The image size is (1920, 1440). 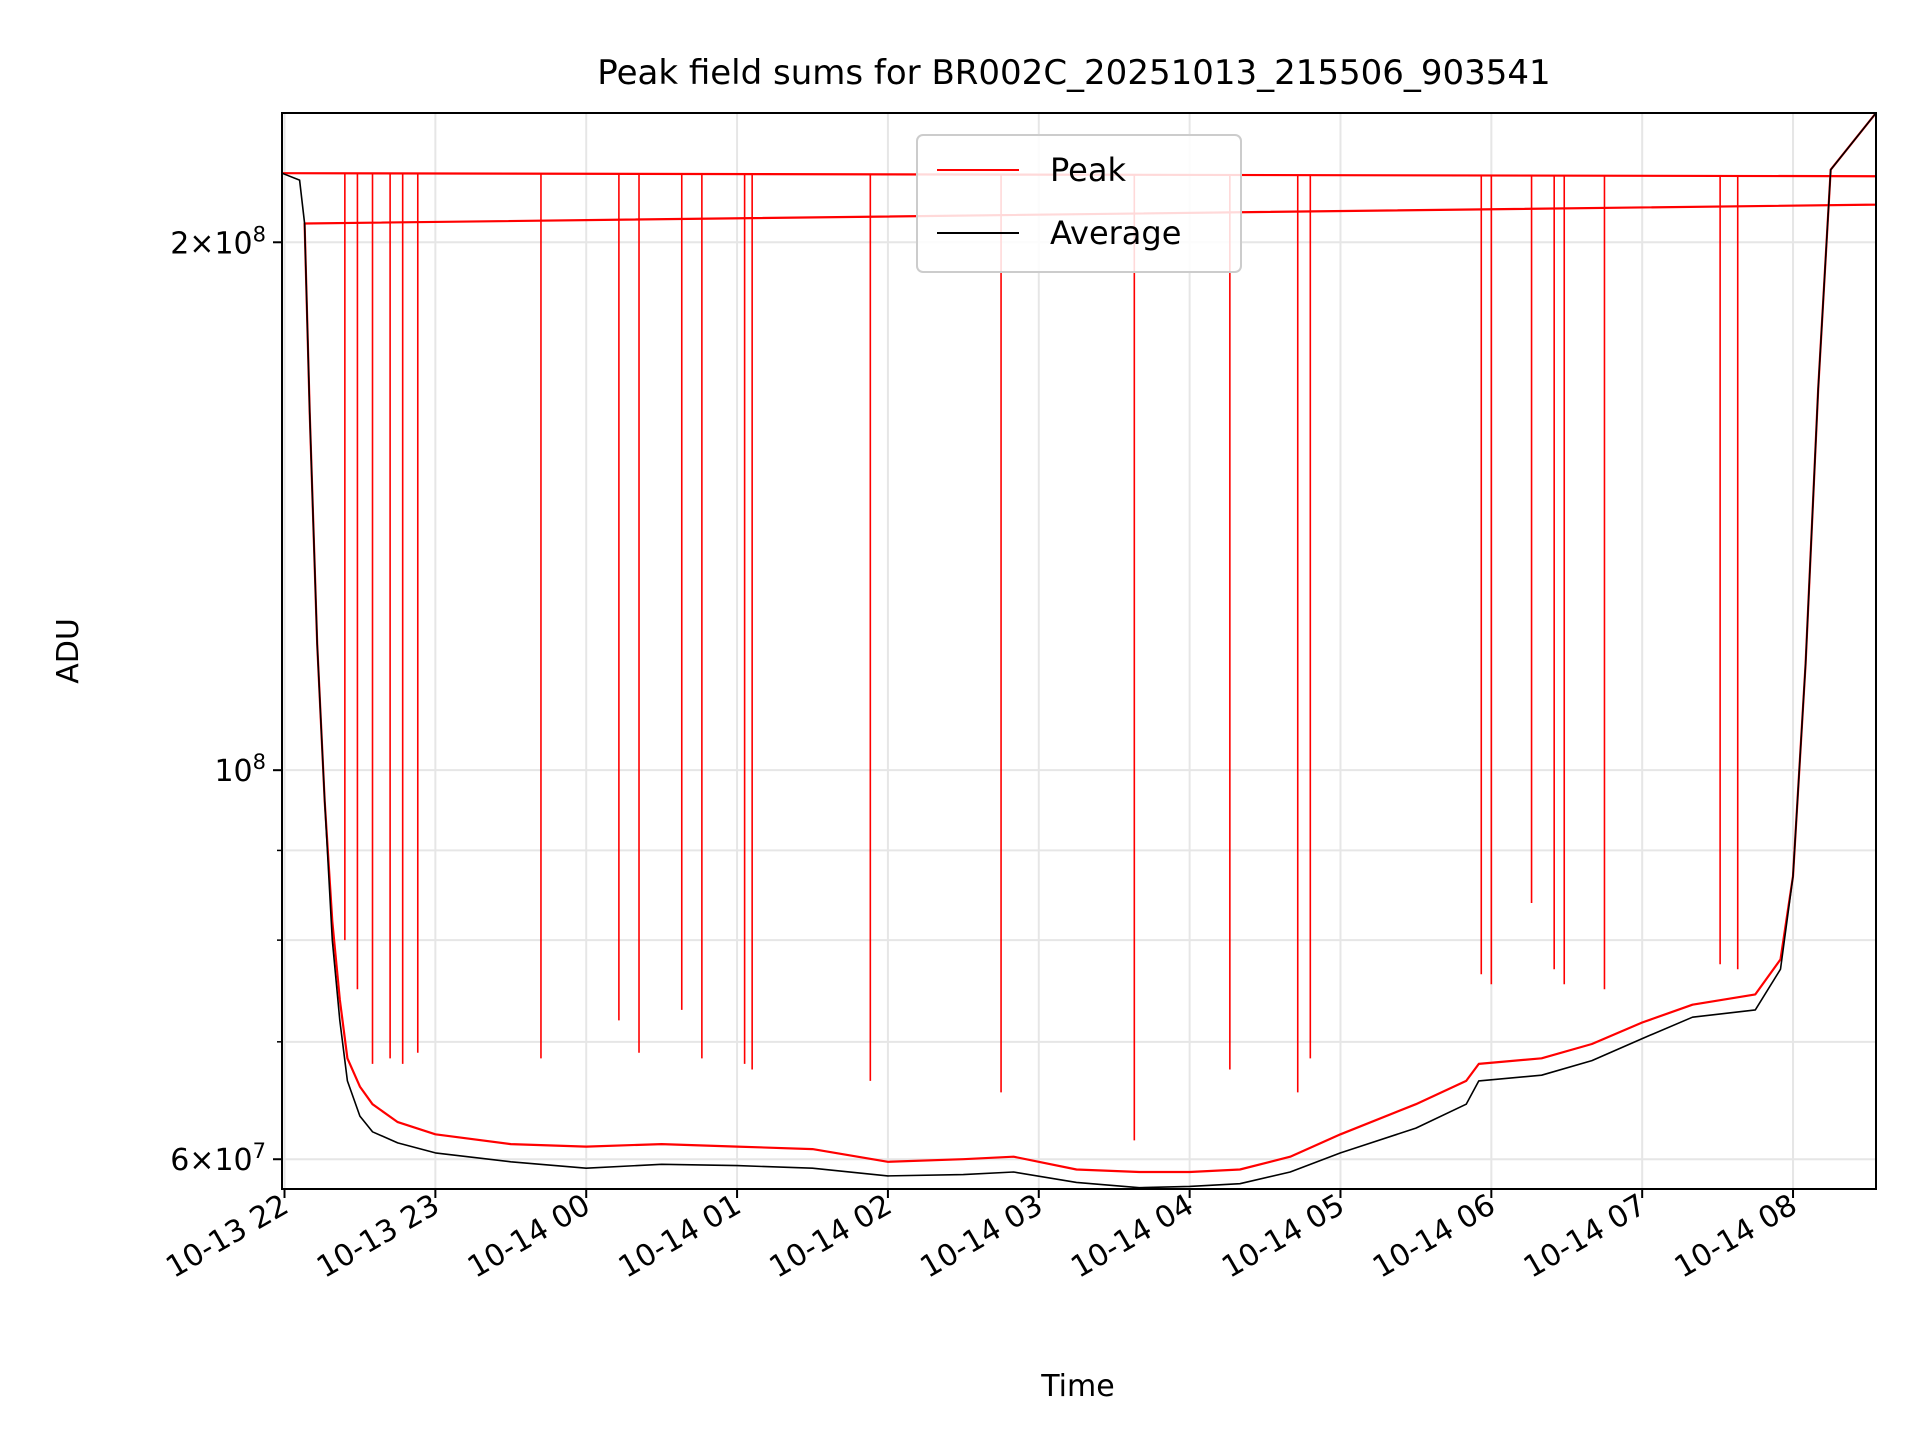 I want to click on y-tick-label: 108, so click(x=240, y=769).